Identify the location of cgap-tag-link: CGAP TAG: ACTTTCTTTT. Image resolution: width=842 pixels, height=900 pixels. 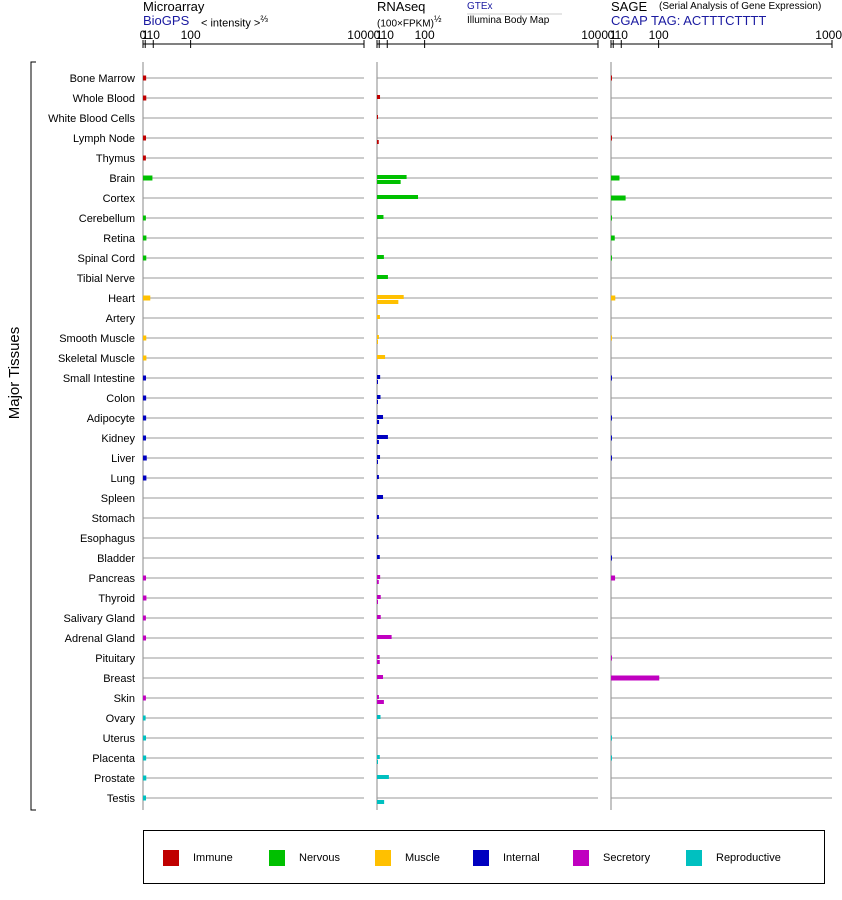
(689, 20).